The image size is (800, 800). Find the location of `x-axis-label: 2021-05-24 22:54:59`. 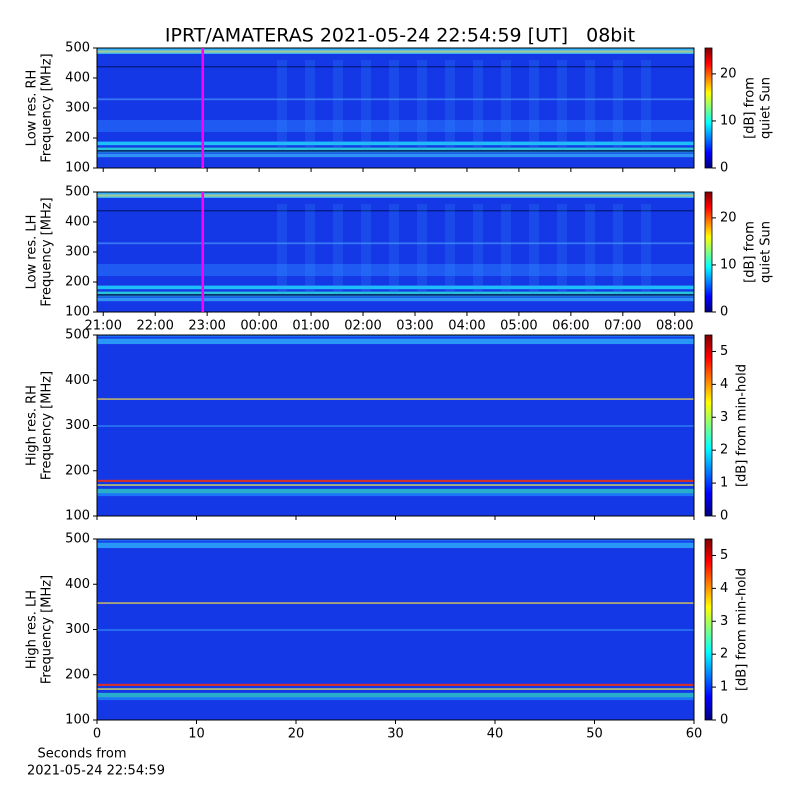

x-axis-label: 2021-05-24 22:54:59 is located at coordinates (96, 771).